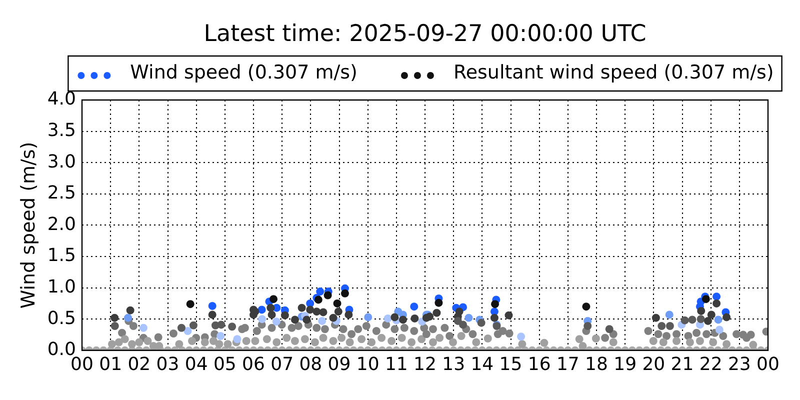 The width and height of the screenshot is (800, 400). I want to click on legend-label: Wind speed (0.307 m/s), so click(244, 72).